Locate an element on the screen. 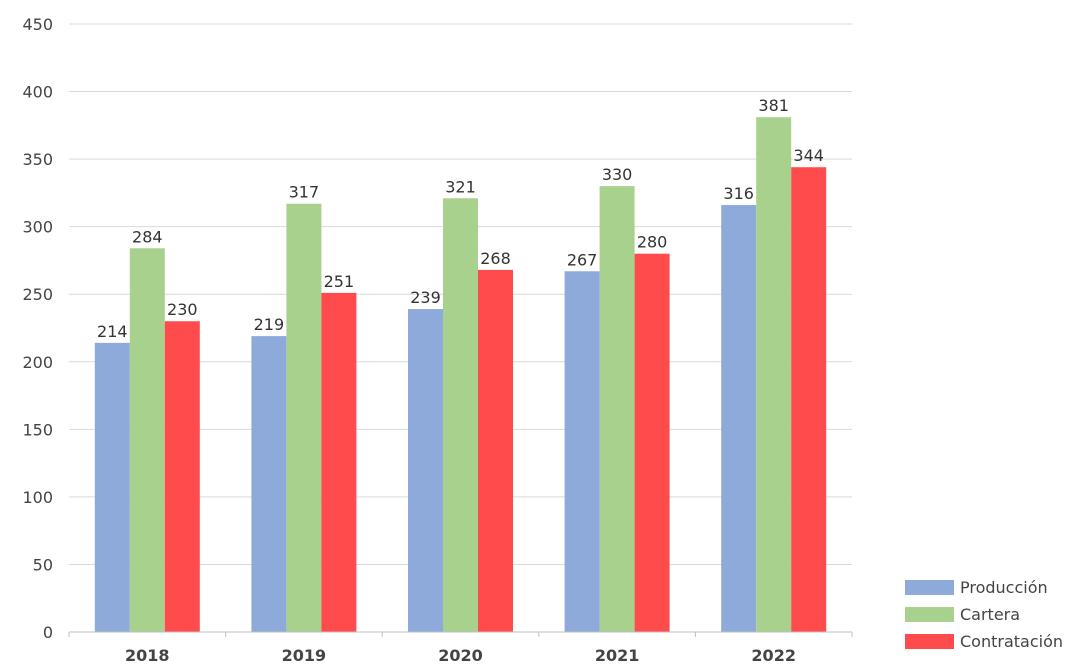  legend-label: Cartera is located at coordinates (990, 614).